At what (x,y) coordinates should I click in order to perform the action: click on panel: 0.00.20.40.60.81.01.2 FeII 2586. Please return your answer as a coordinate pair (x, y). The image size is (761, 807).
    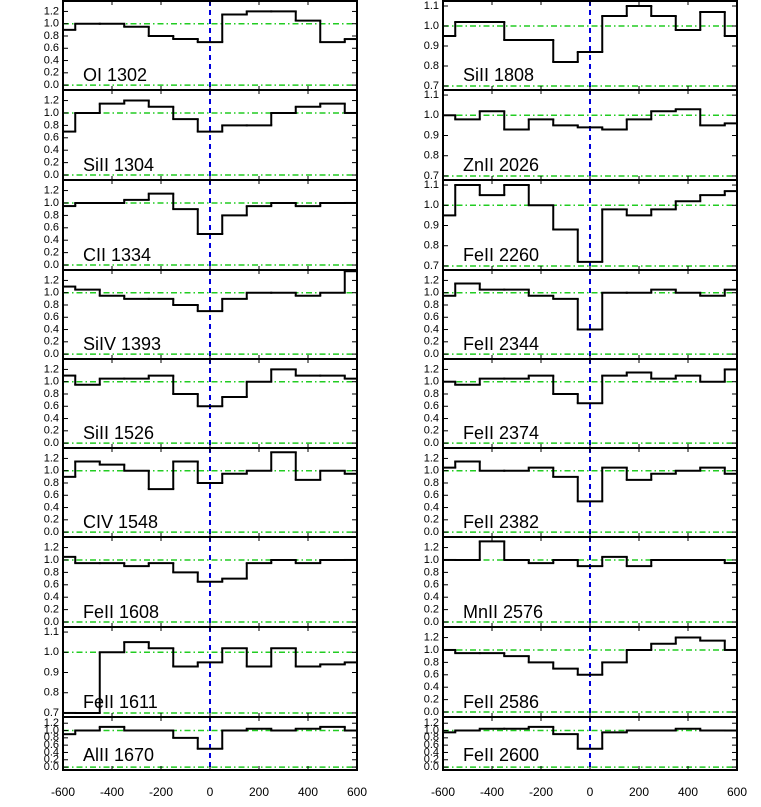
    Looking at the image, I should click on (581, 672).